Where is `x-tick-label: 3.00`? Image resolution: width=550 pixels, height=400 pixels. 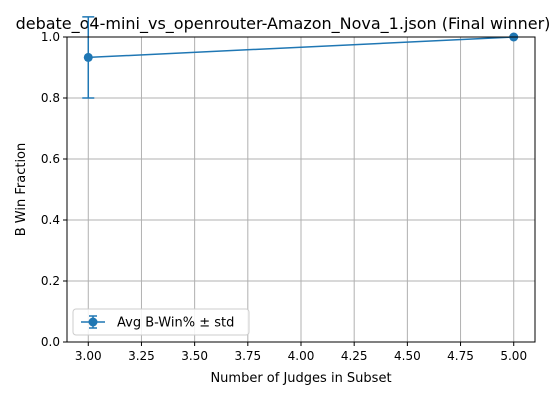 x-tick-label: 3.00 is located at coordinates (88, 356).